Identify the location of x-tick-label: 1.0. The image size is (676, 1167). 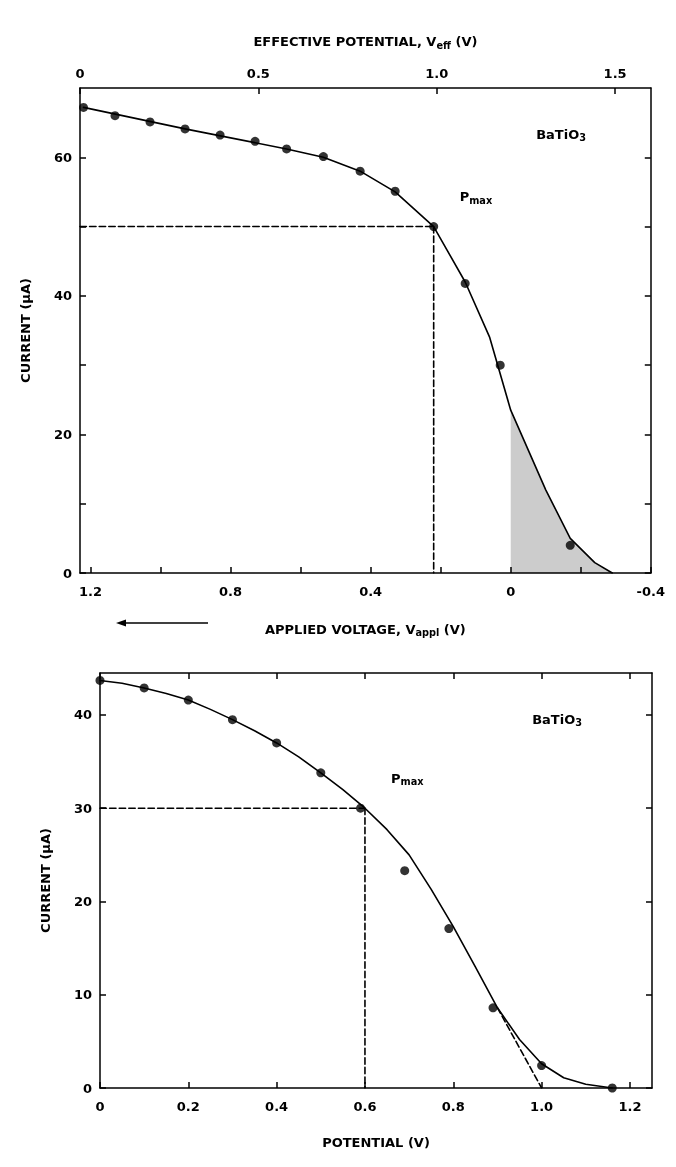
(542, 1106).